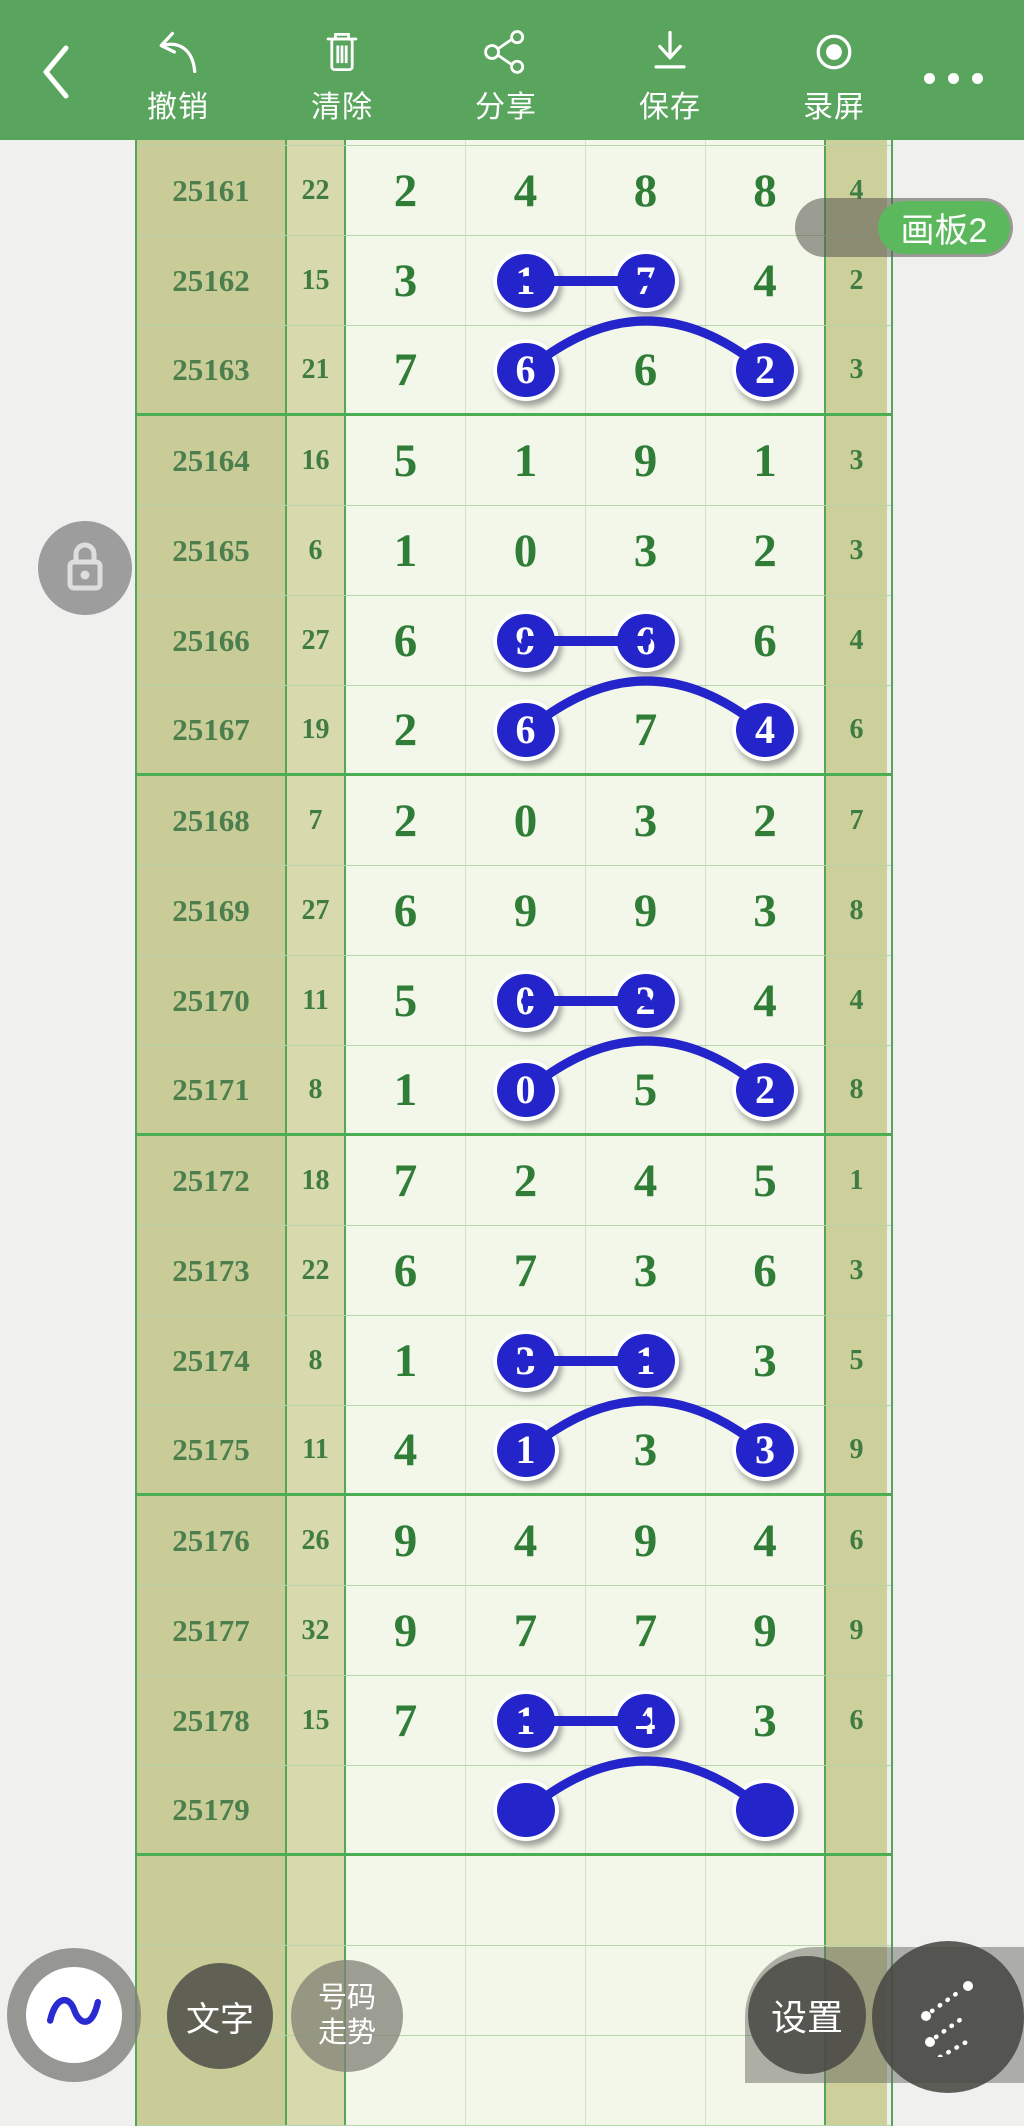 Image resolution: width=1024 pixels, height=2126 pixels. Describe the element at coordinates (856, 1180) in the screenshot. I see `tail-cell: 1` at that location.